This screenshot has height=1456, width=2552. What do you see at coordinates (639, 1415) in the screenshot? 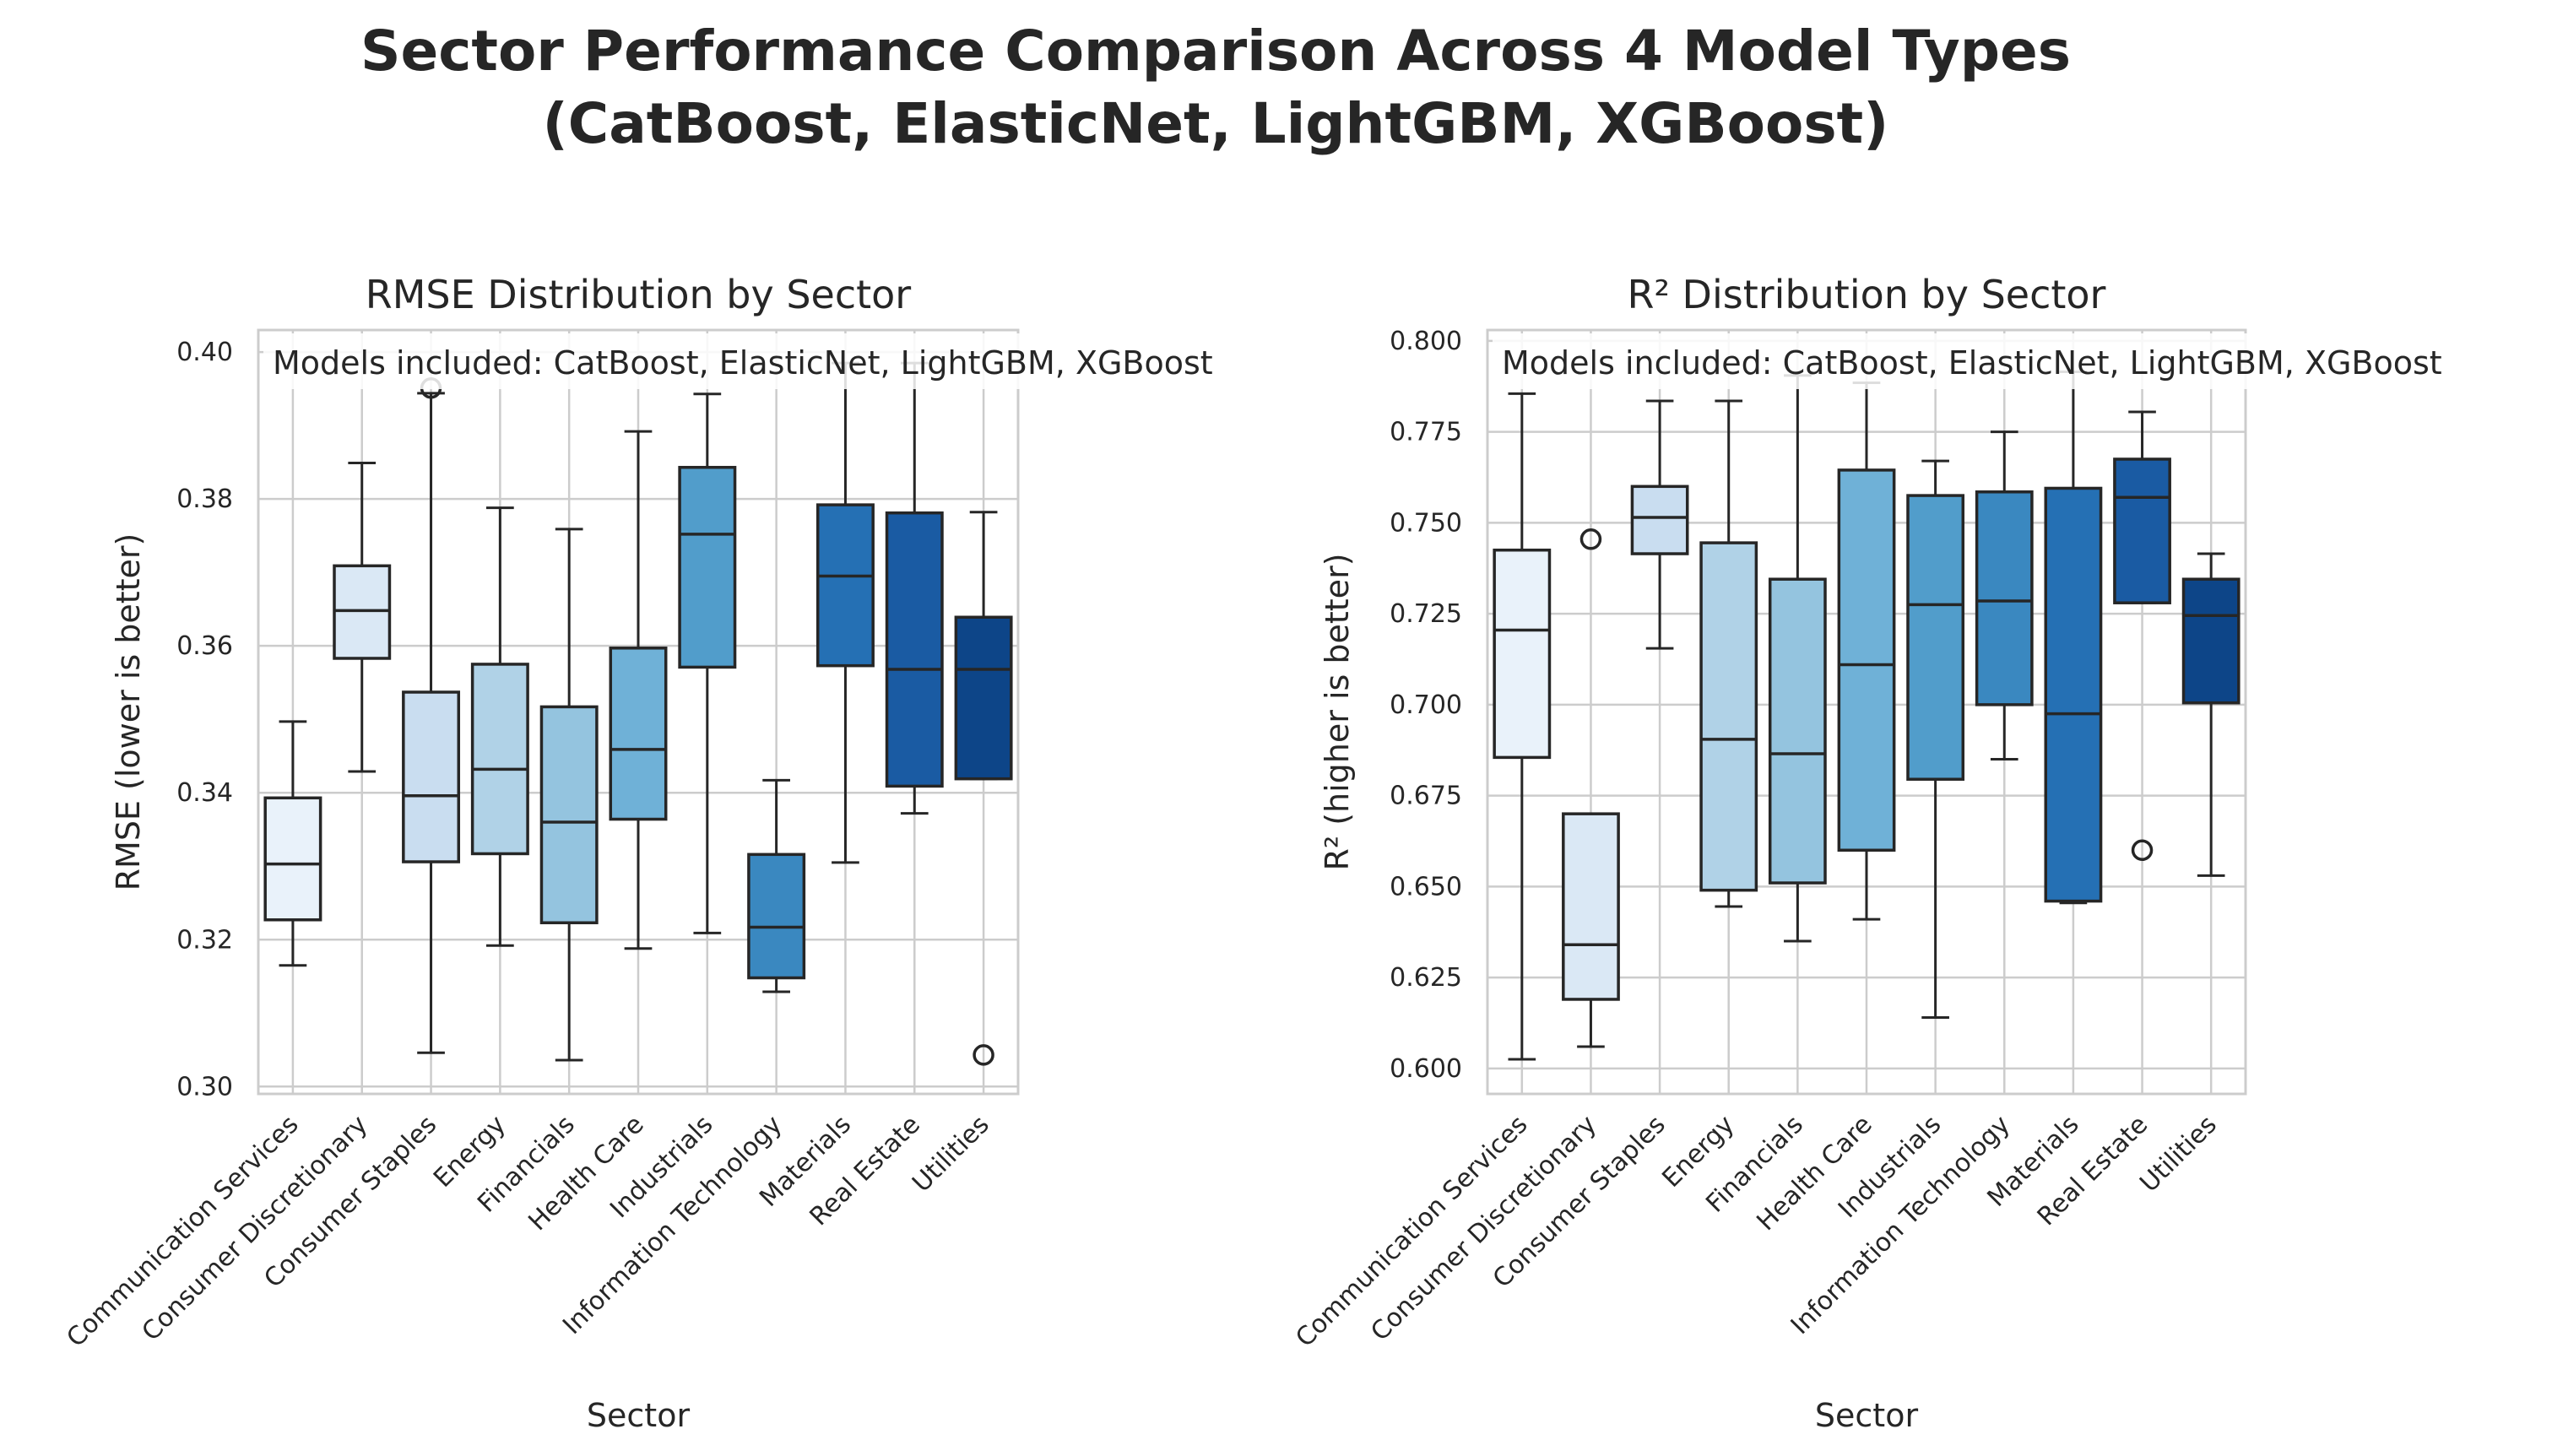
I see `rmse-x-axis-label: Sector` at bounding box center [639, 1415].